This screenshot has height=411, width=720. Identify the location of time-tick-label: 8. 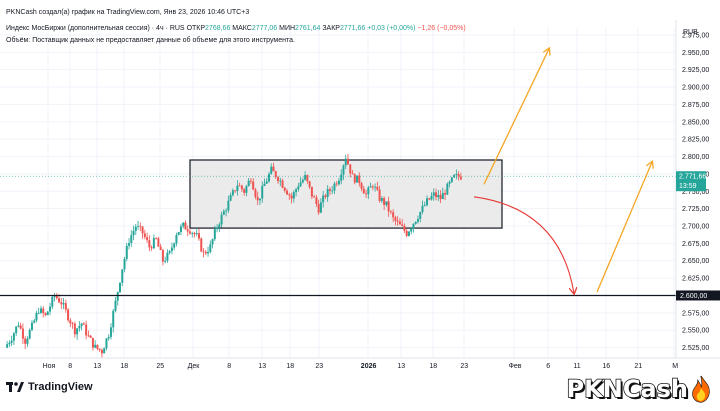
(229, 366).